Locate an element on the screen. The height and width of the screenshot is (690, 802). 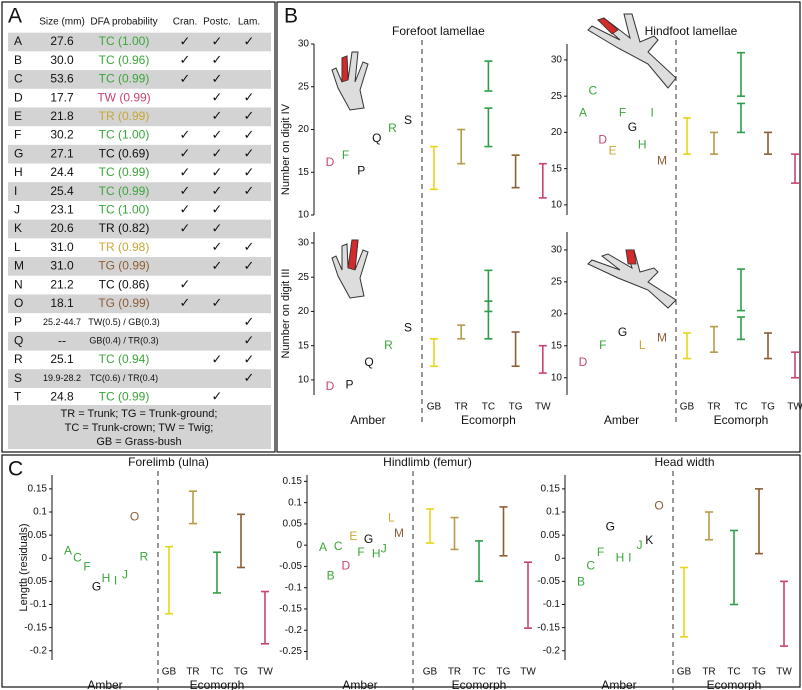
size: 24.8 is located at coordinates (62, 396).